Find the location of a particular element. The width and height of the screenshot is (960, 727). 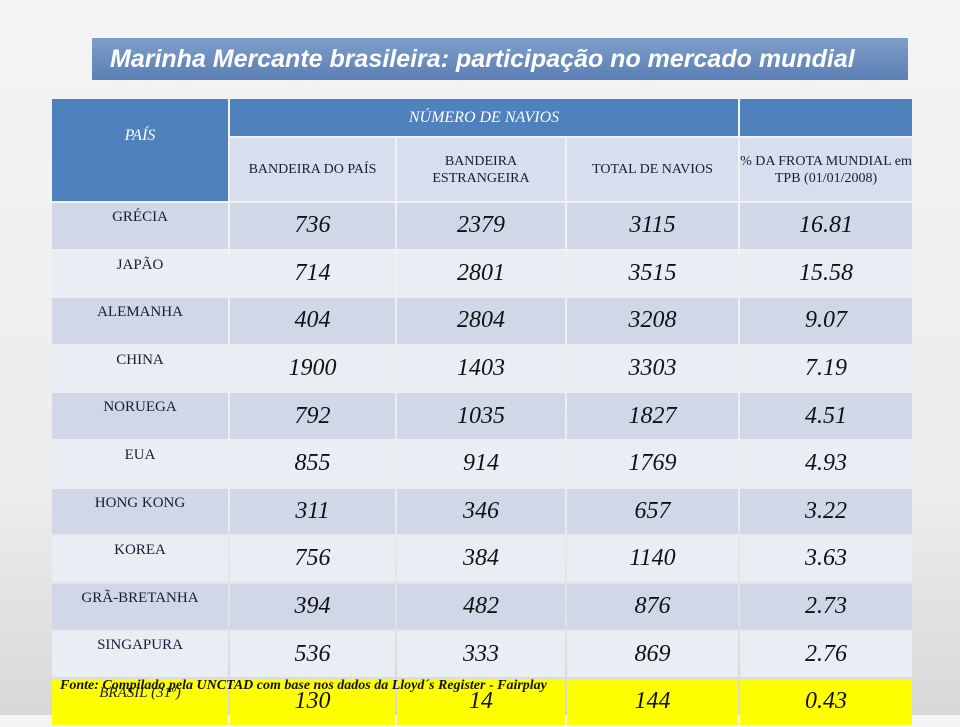

country-cell: NORUEGA is located at coordinates (140, 416).